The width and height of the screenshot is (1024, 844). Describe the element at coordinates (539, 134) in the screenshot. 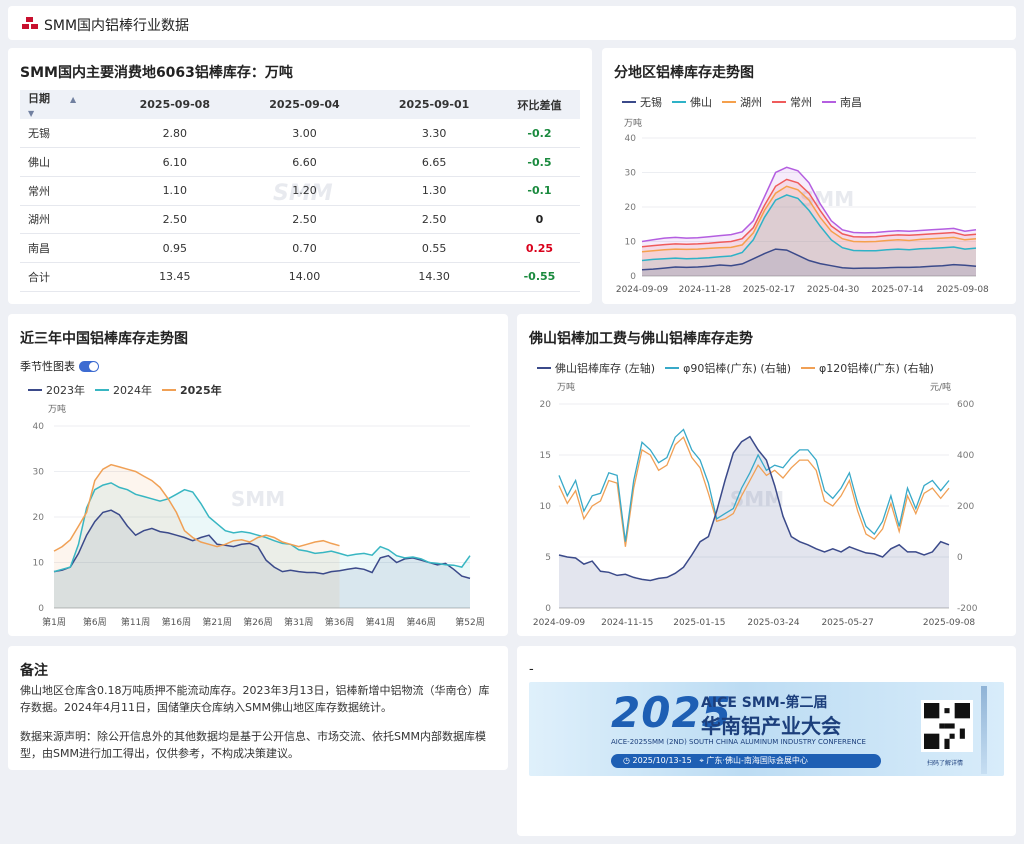

I see `table-cell-diff: -0.2` at that location.